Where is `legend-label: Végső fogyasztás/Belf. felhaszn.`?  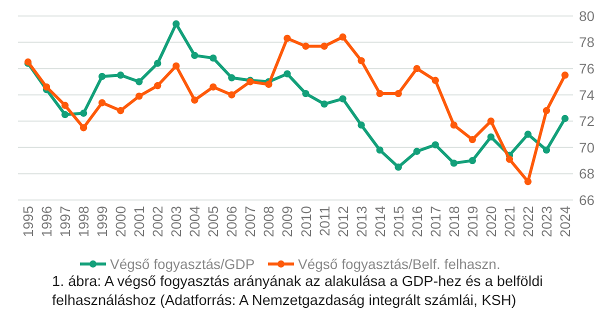
legend-label: Végső fogyasztás/Belf. felhaszn. is located at coordinates (399, 264).